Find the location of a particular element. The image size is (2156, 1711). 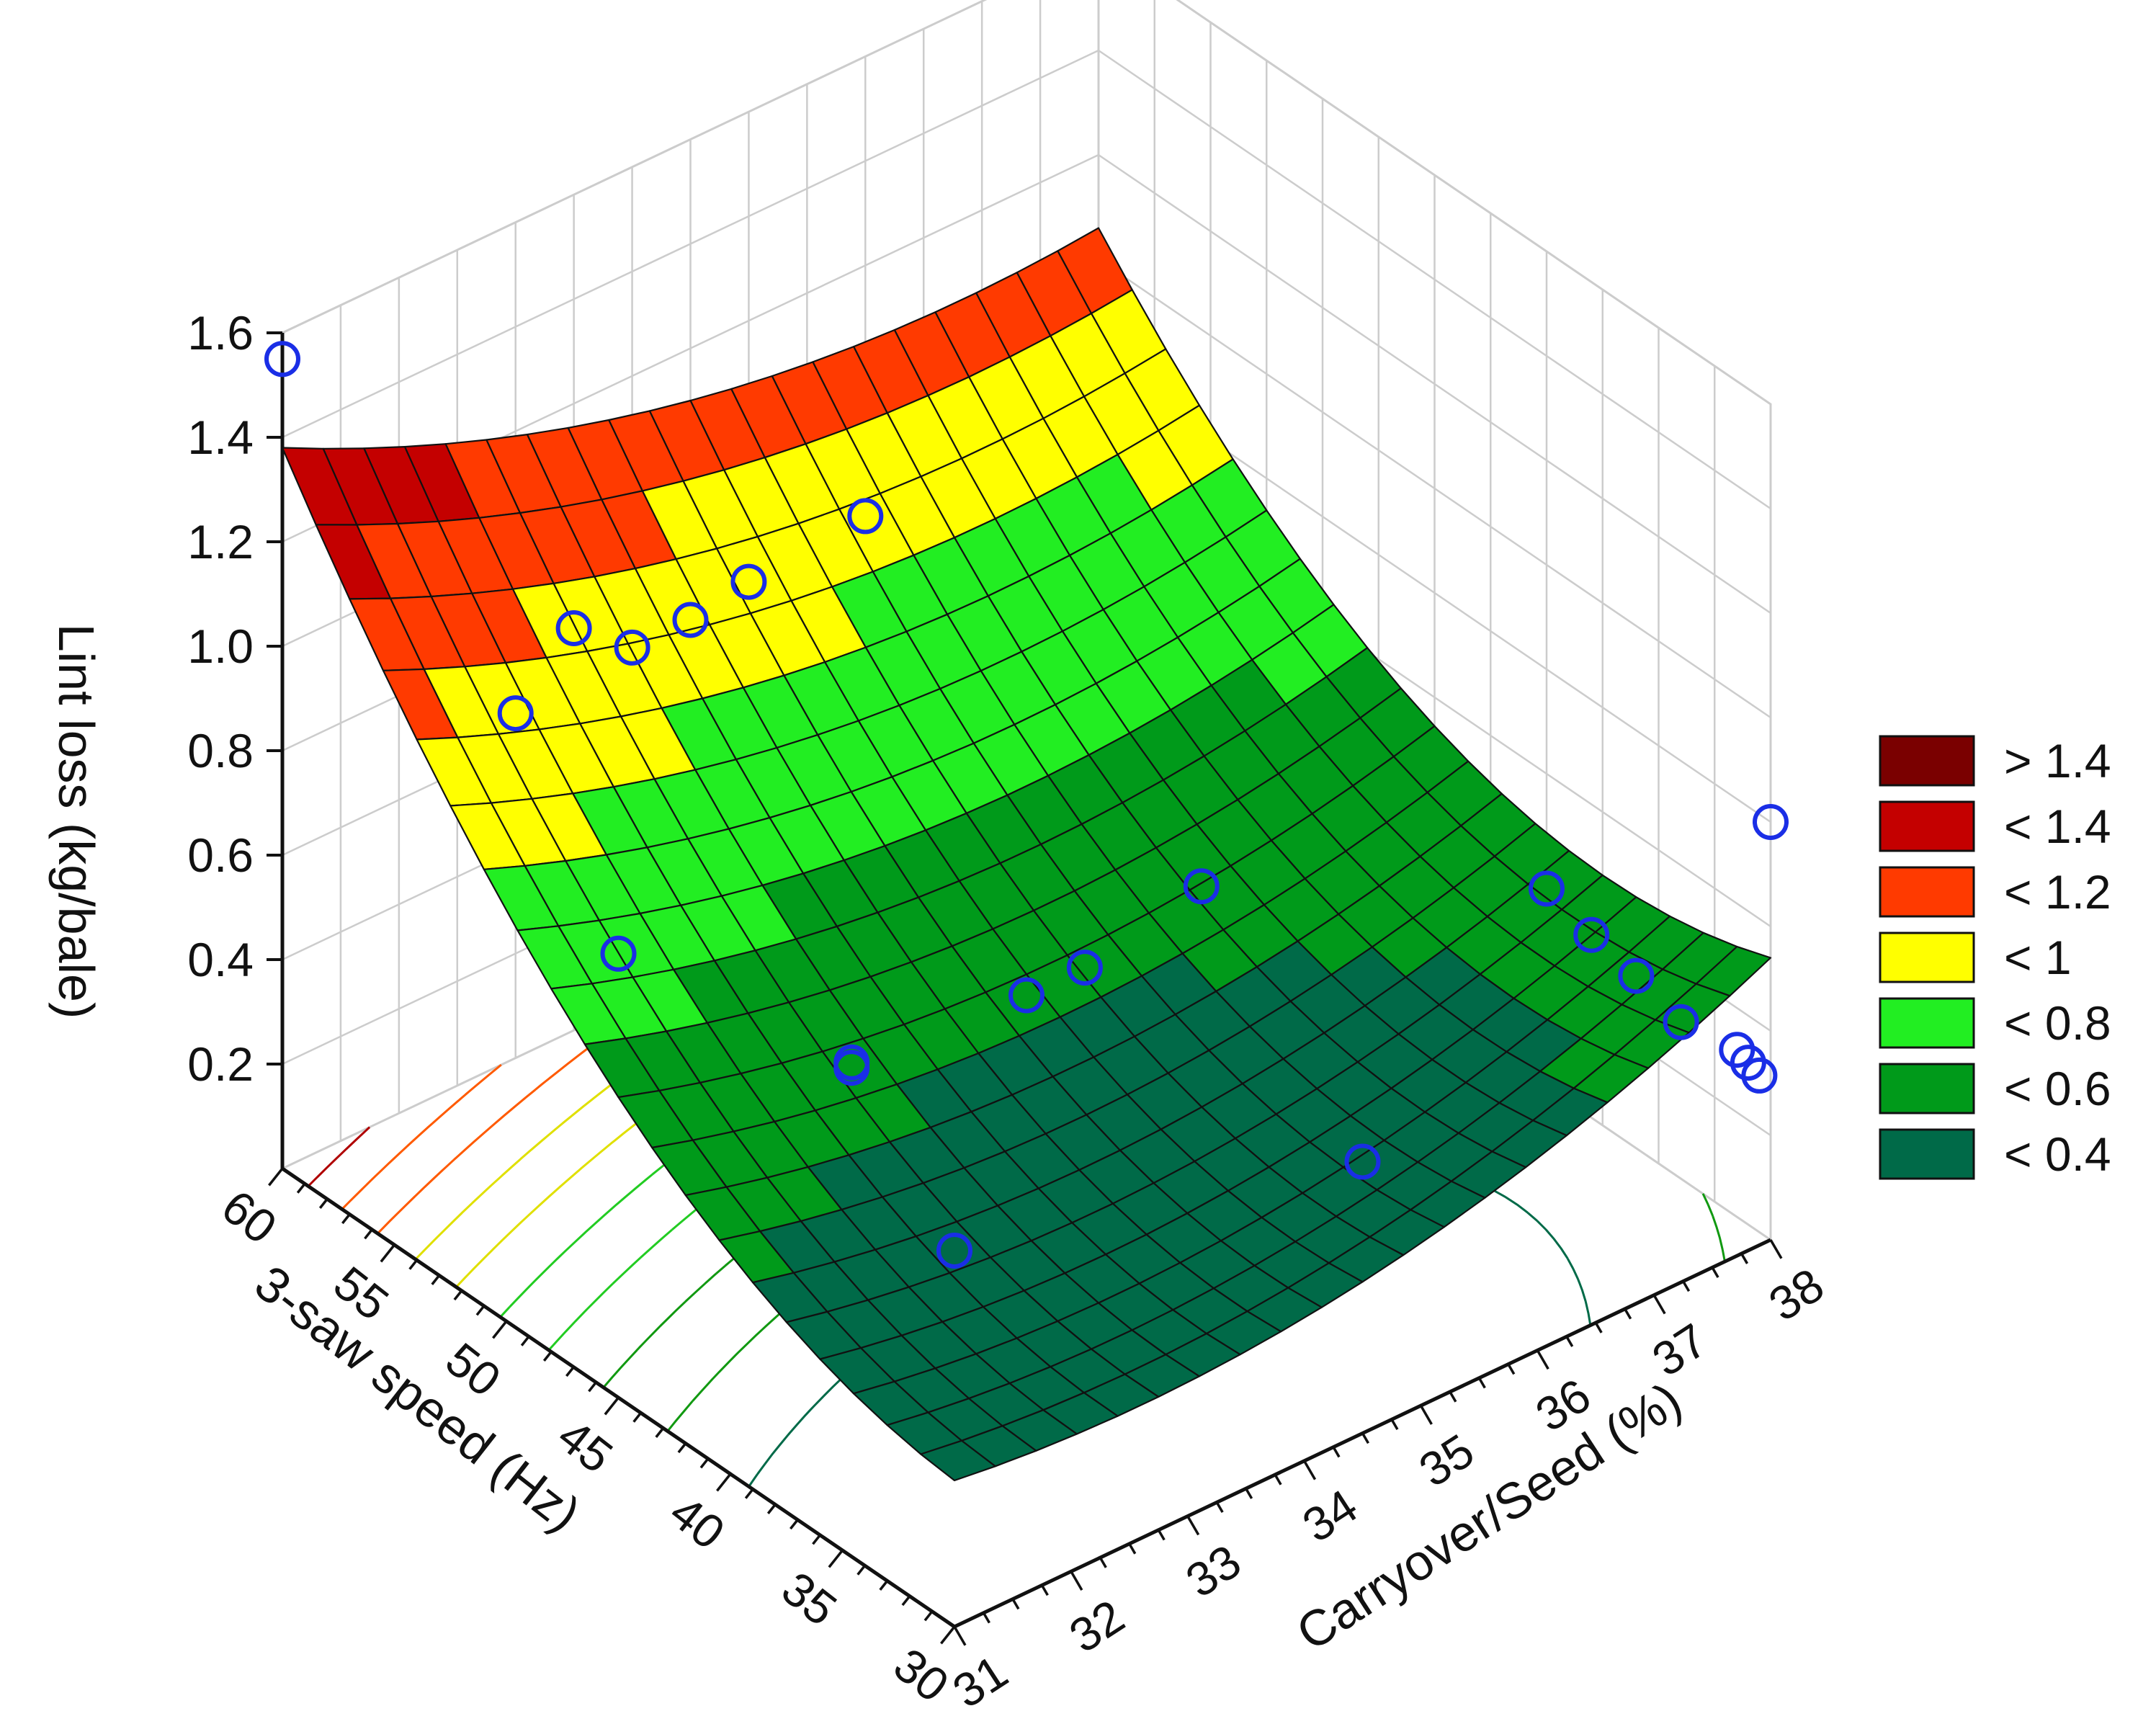

saw-axis-label: 3-saw speed (Hz) is located at coordinates (418, 1398).